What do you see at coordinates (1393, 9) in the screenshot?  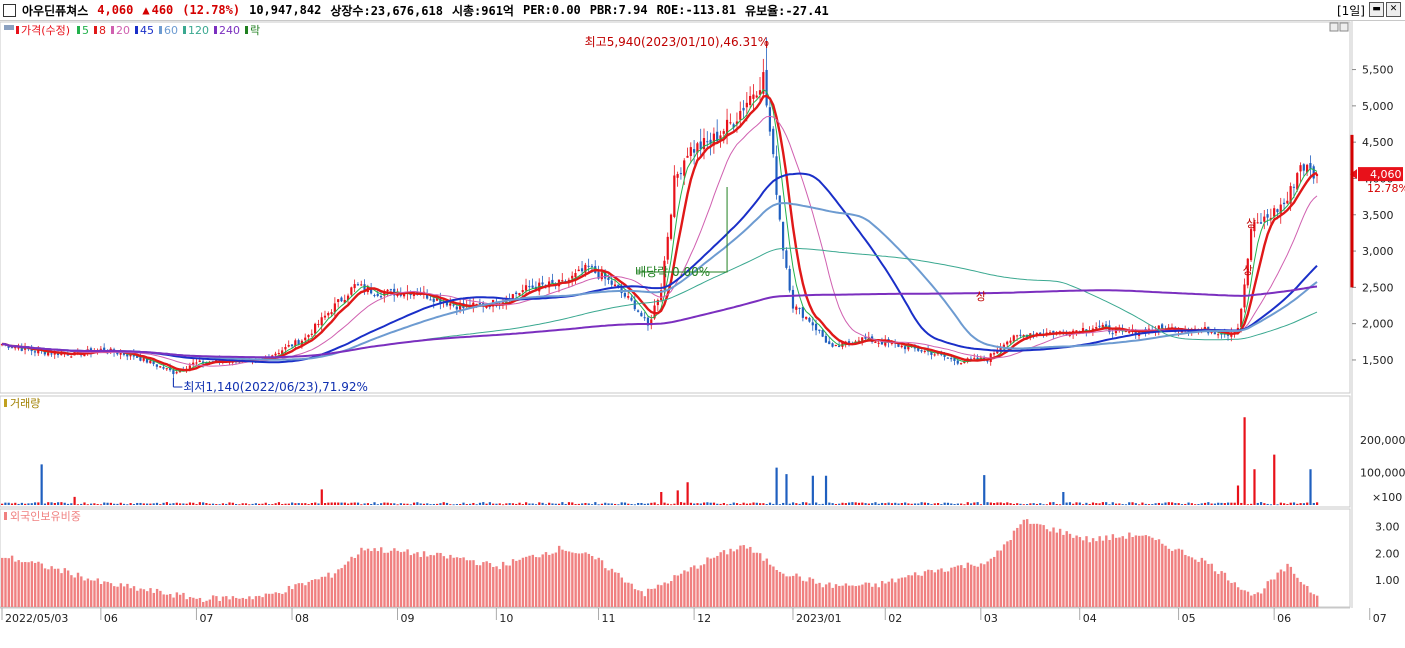 I see `close-icon: ✕` at bounding box center [1393, 9].